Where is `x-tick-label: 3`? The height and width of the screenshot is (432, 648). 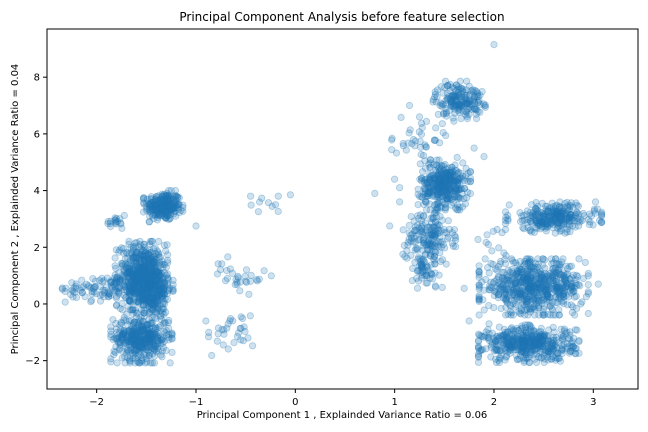 x-tick-label: 3 is located at coordinates (593, 402).